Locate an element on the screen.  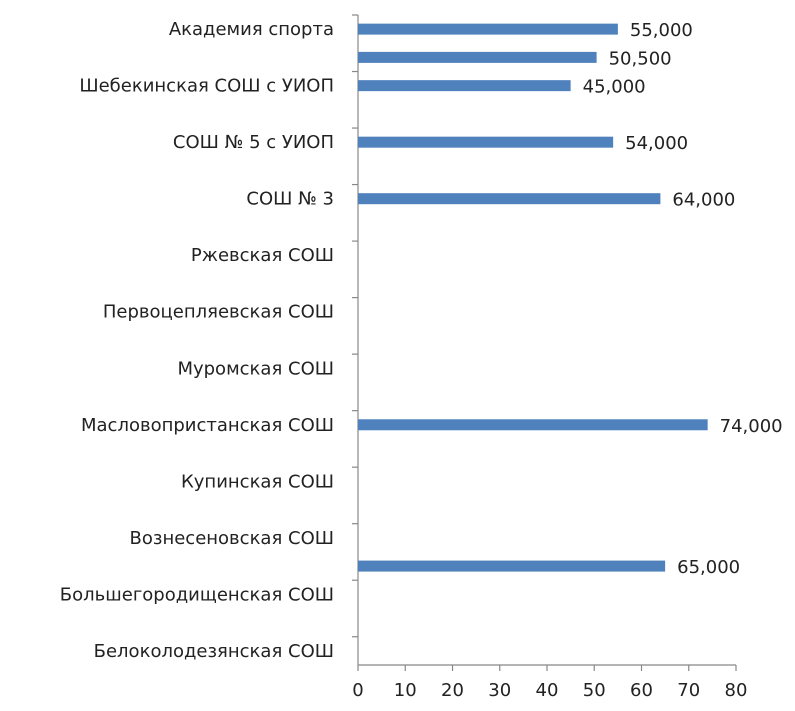
y-tick-label: Ржевская СОШ is located at coordinates (262, 255).